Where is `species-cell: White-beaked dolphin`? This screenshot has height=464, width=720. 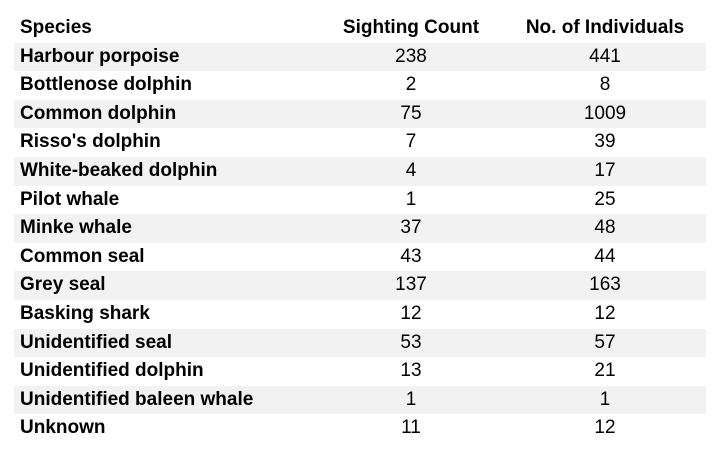 species-cell: White-beaked dolphin is located at coordinates (166, 171).